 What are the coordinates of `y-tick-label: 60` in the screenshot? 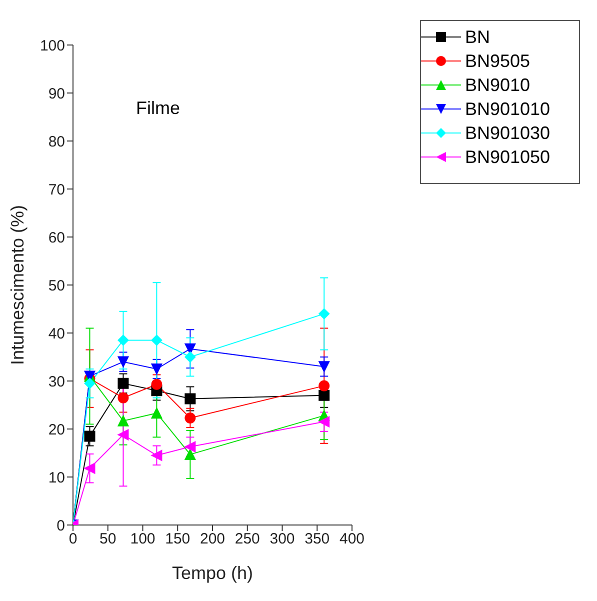 It's located at (56, 237).